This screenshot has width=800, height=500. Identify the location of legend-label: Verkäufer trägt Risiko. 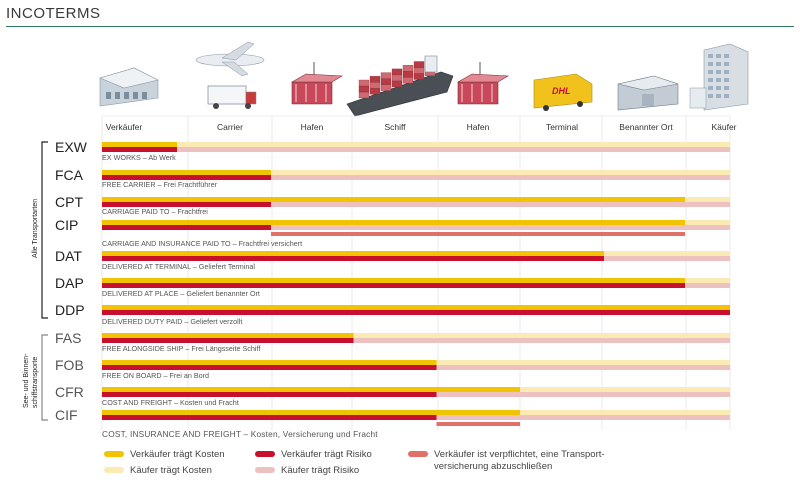
(326, 454).